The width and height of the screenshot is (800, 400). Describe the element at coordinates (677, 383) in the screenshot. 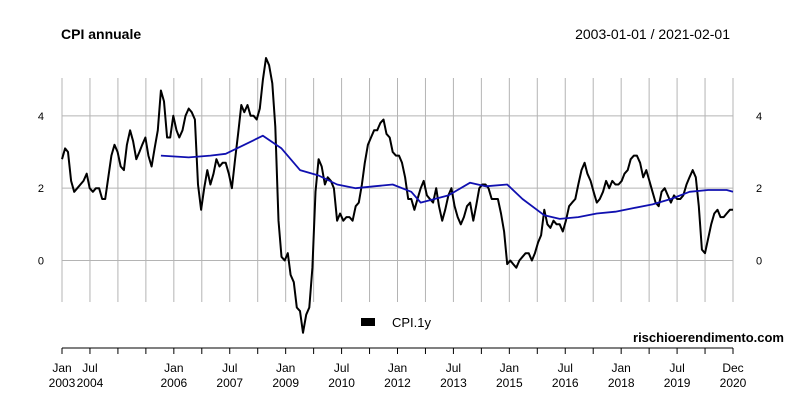

I see `x-tick-year-label: 2019` at that location.